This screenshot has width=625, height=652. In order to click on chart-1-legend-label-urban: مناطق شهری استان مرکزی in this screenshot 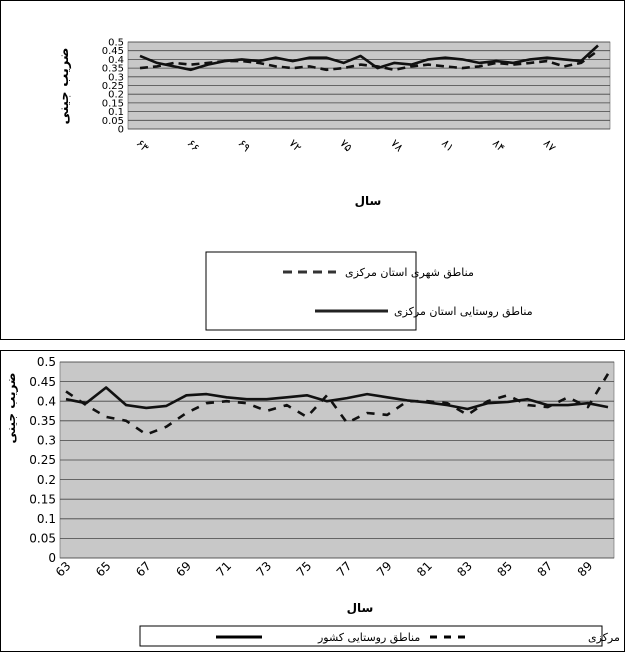, I will do `click(409, 273)`.